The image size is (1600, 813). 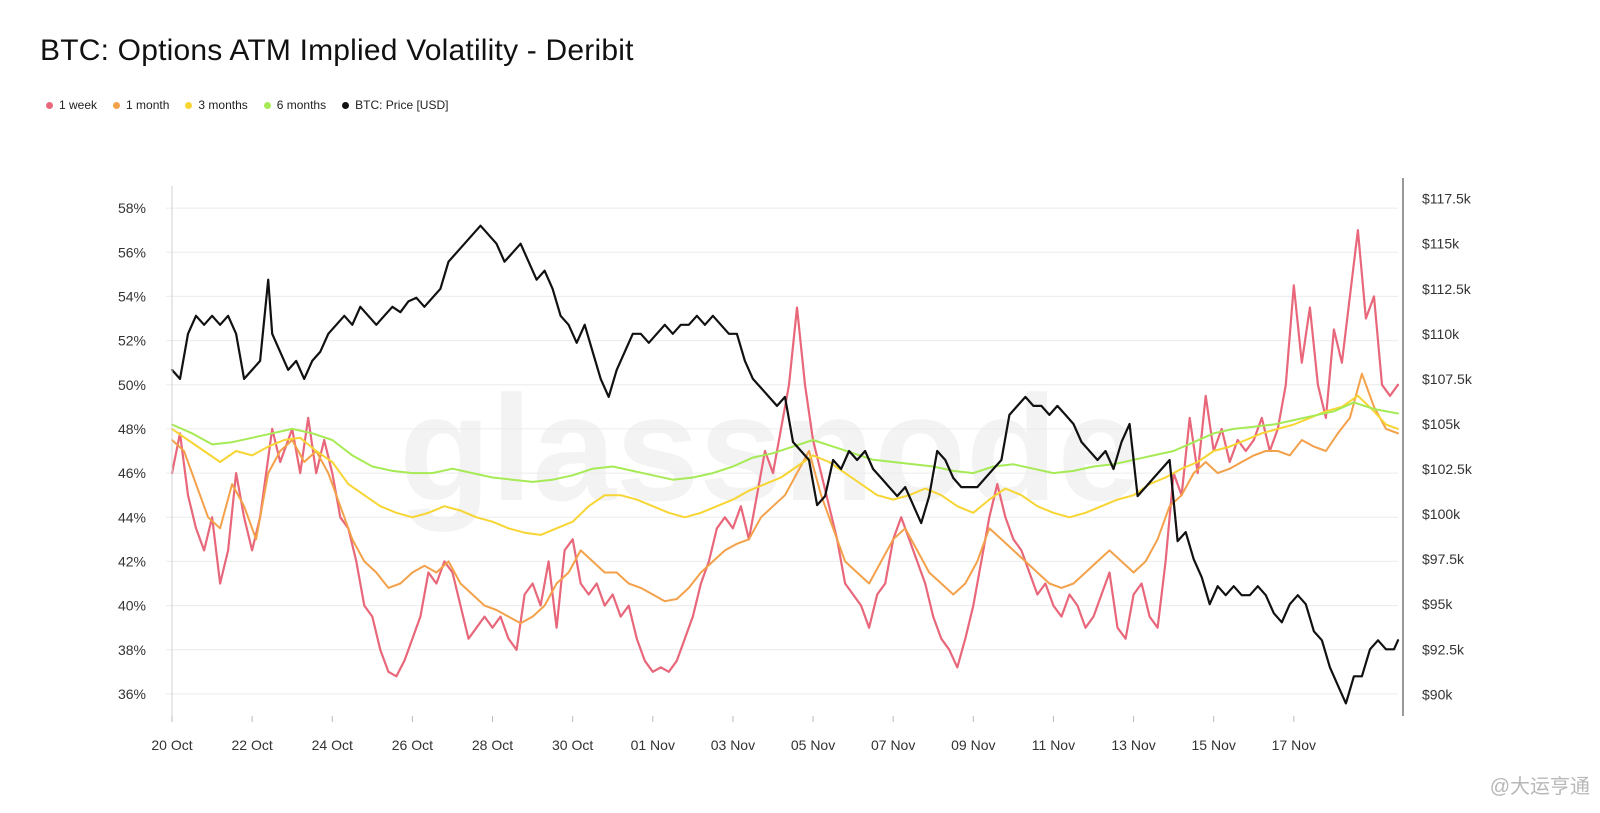 What do you see at coordinates (1447, 289) in the screenshot?
I see `y-right-tick-112.5: $112.5k` at bounding box center [1447, 289].